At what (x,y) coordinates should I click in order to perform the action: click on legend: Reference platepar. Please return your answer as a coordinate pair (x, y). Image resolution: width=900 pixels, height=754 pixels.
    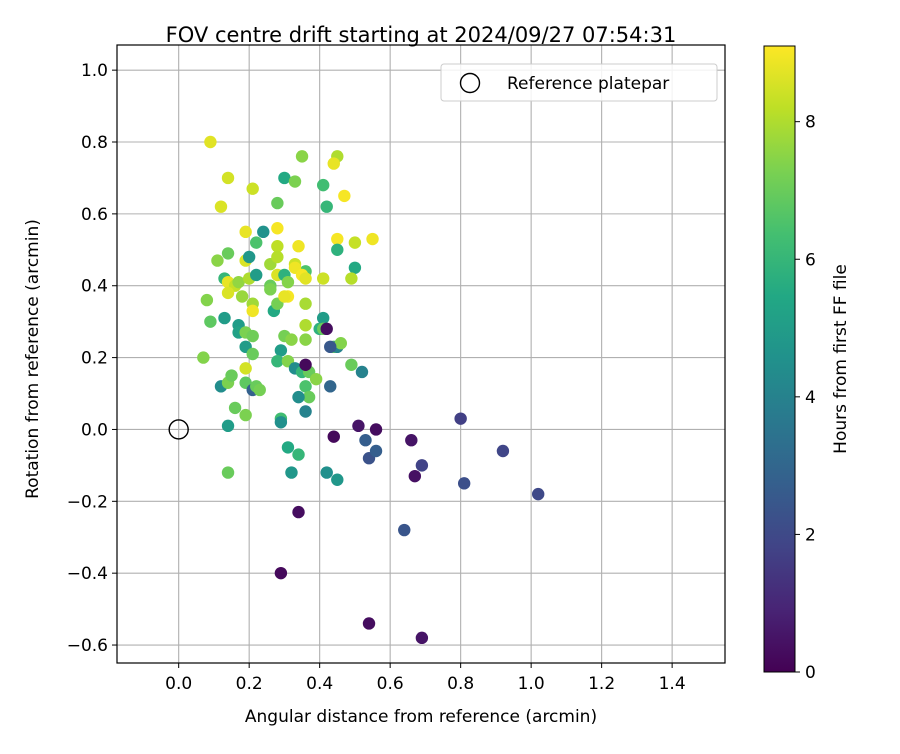
    Looking at the image, I should click on (579, 82).